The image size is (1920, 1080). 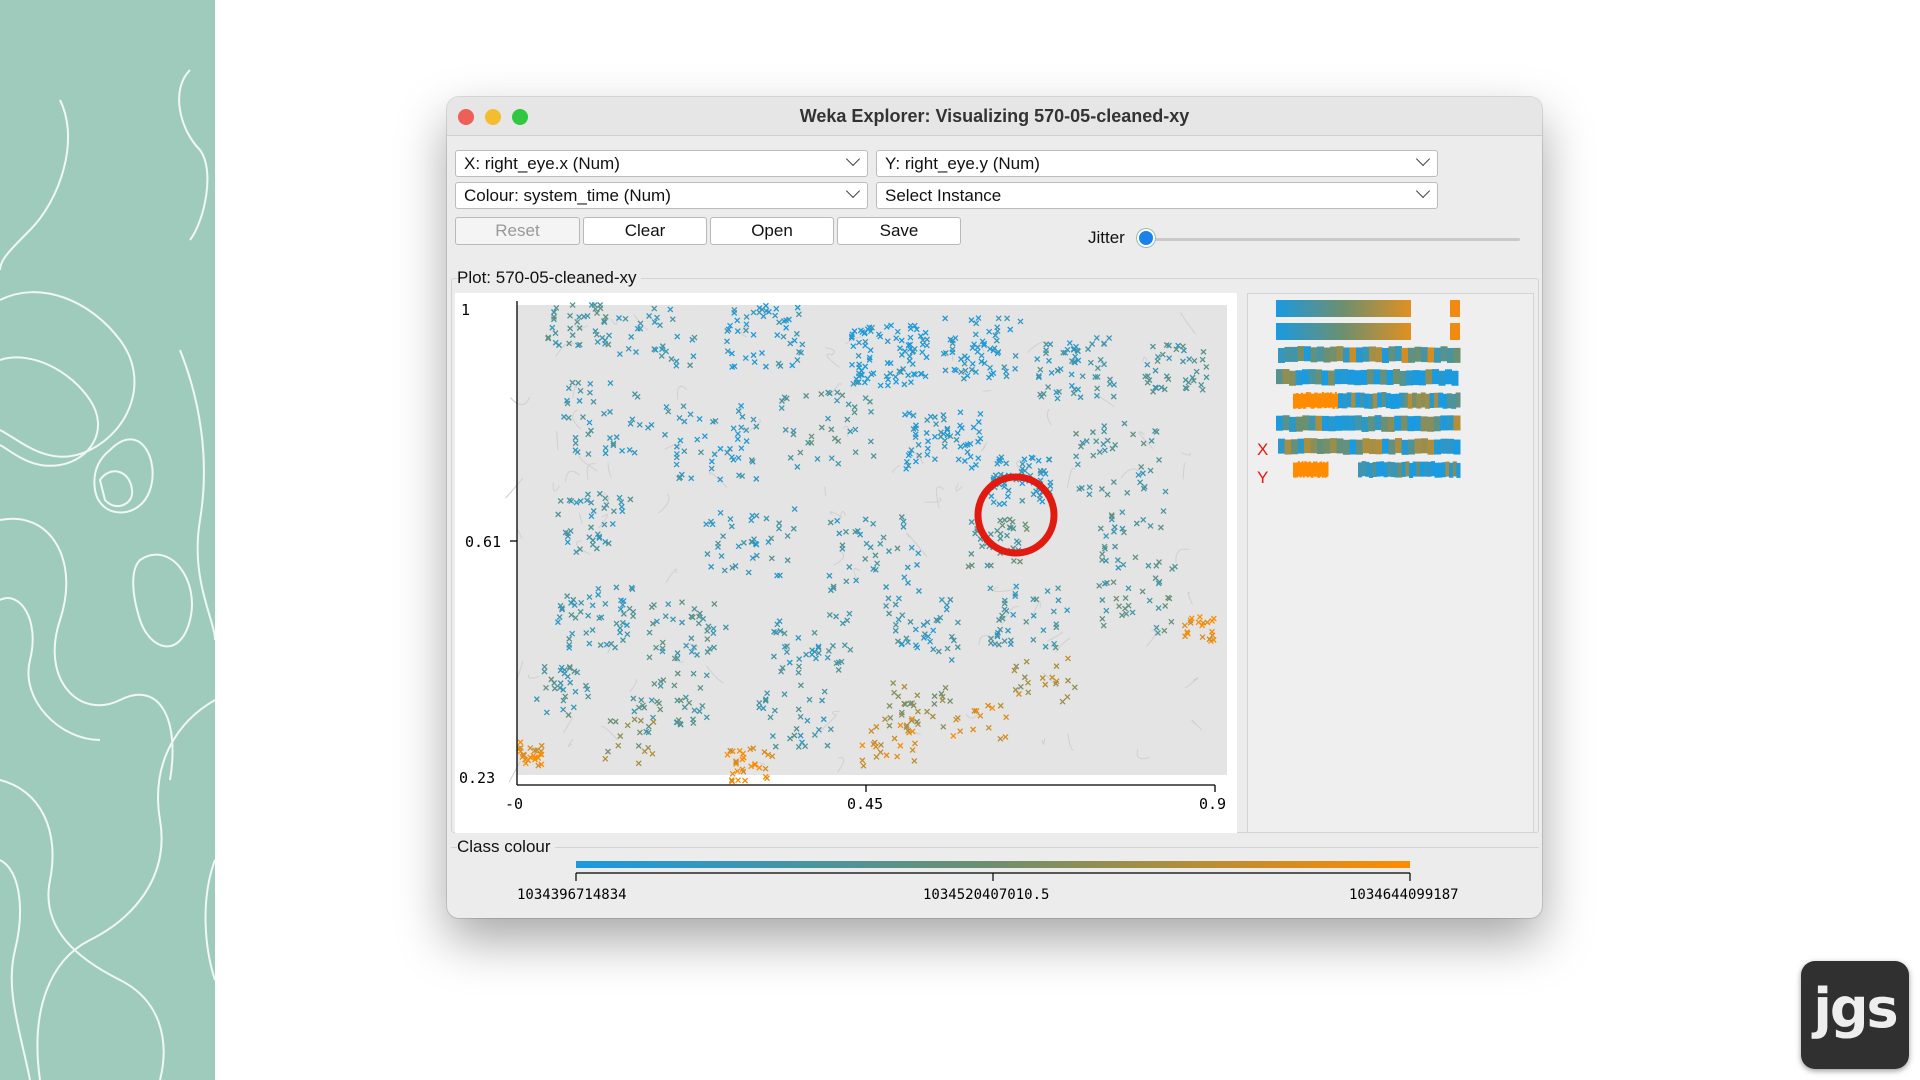 I want to click on clear-button: Clear, so click(x=645, y=231).